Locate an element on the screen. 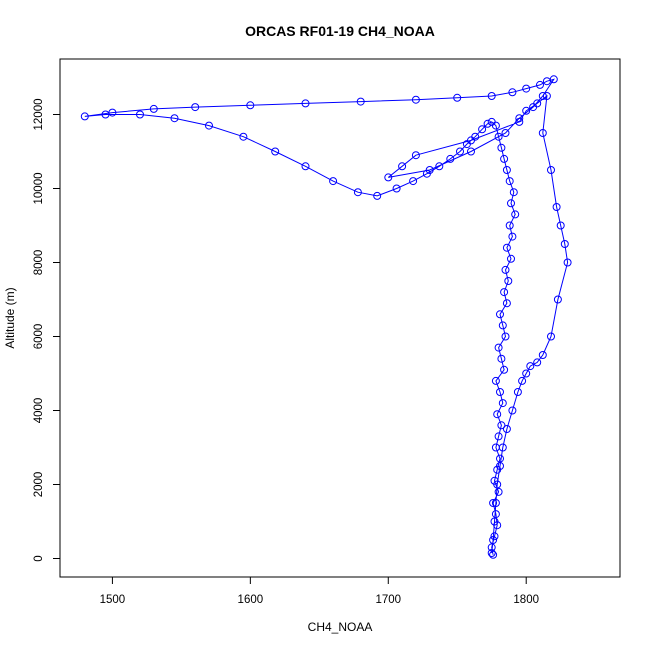 Image resolution: width=650 pixels, height=650 pixels. y-tick-label: 4000 is located at coordinates (39, 411).